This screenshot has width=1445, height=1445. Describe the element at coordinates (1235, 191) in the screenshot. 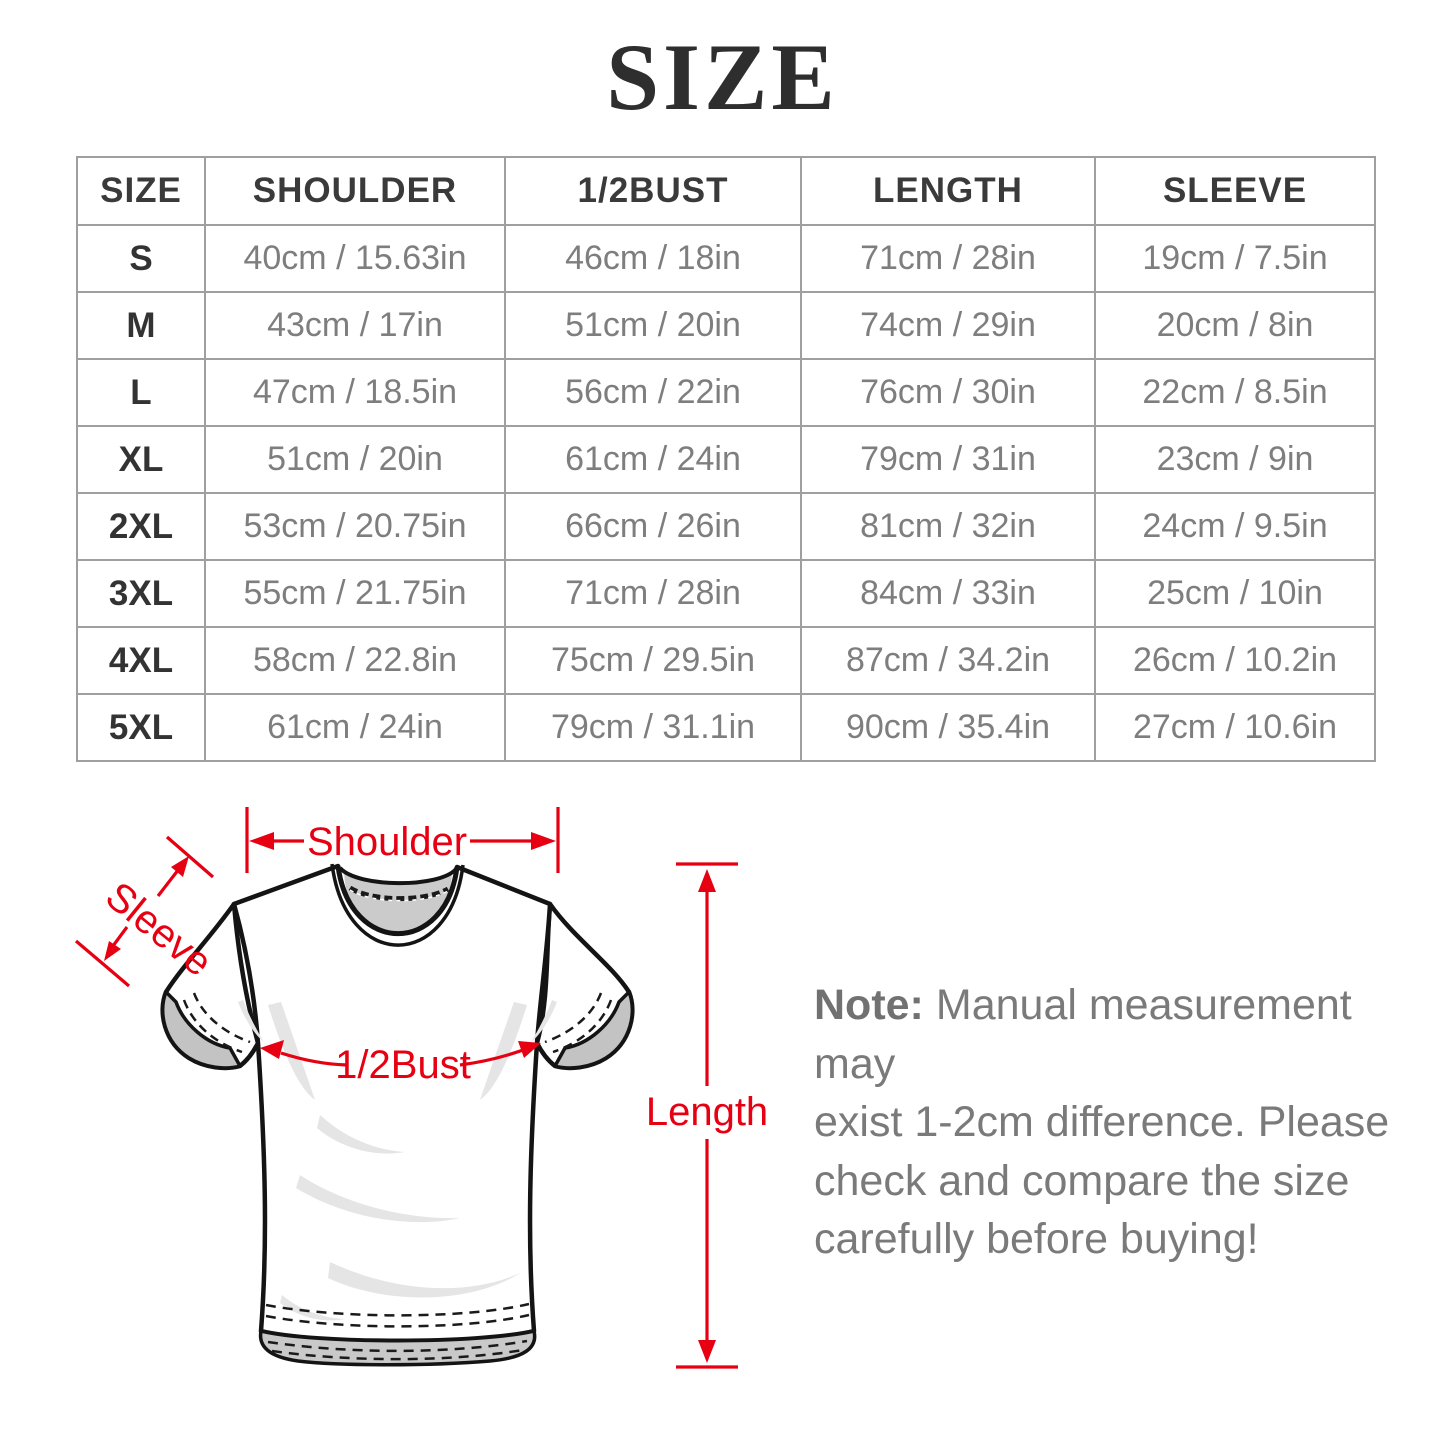

I see `header-sleeve: SLEEVE` at that location.